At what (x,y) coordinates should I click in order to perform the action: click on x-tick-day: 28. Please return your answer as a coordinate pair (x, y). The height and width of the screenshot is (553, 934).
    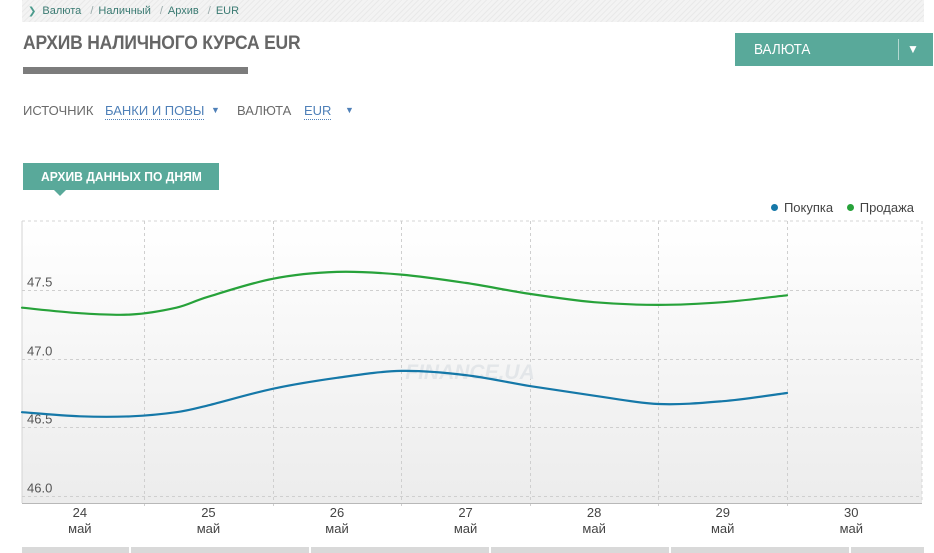
    Looking at the image, I should click on (594, 512).